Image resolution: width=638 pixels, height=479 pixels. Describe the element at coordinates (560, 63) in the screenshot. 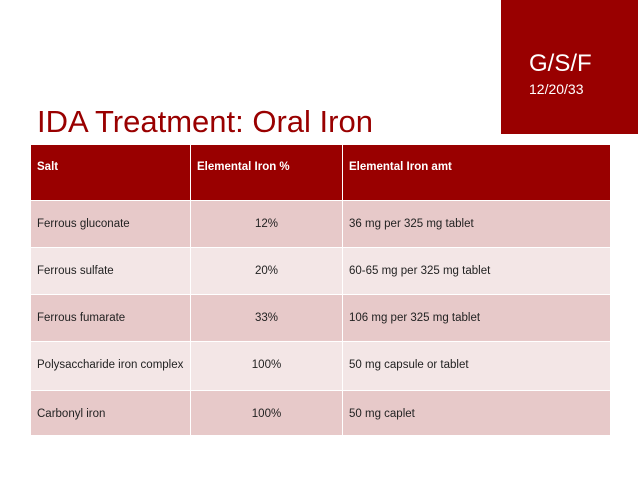

I see `badge-title: G/S/F` at that location.